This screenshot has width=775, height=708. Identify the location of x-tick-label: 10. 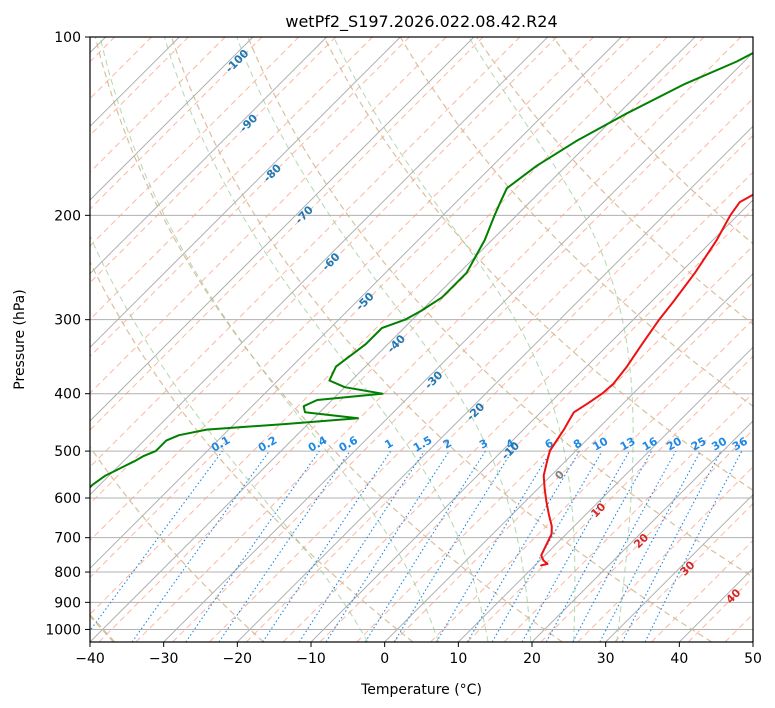
(458, 659).